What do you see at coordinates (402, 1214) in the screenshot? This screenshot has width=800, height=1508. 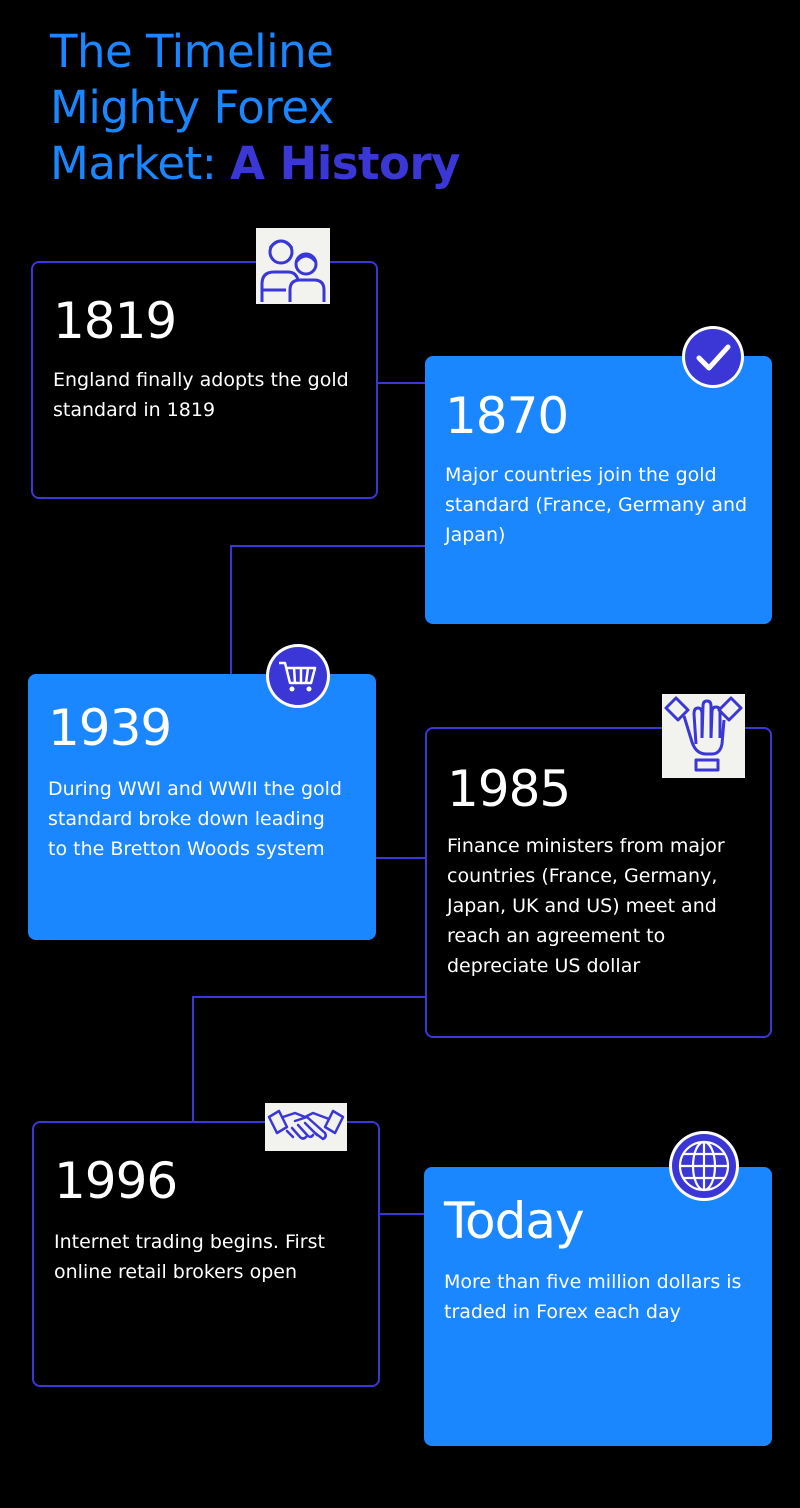 I see `connector-1996-today` at bounding box center [402, 1214].